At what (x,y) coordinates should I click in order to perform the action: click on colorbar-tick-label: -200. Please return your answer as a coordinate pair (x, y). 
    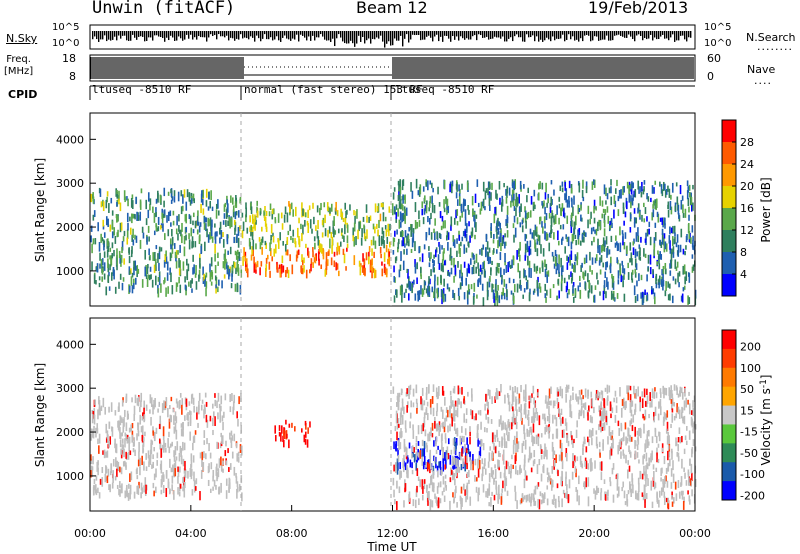
    Looking at the image, I should click on (752, 495).